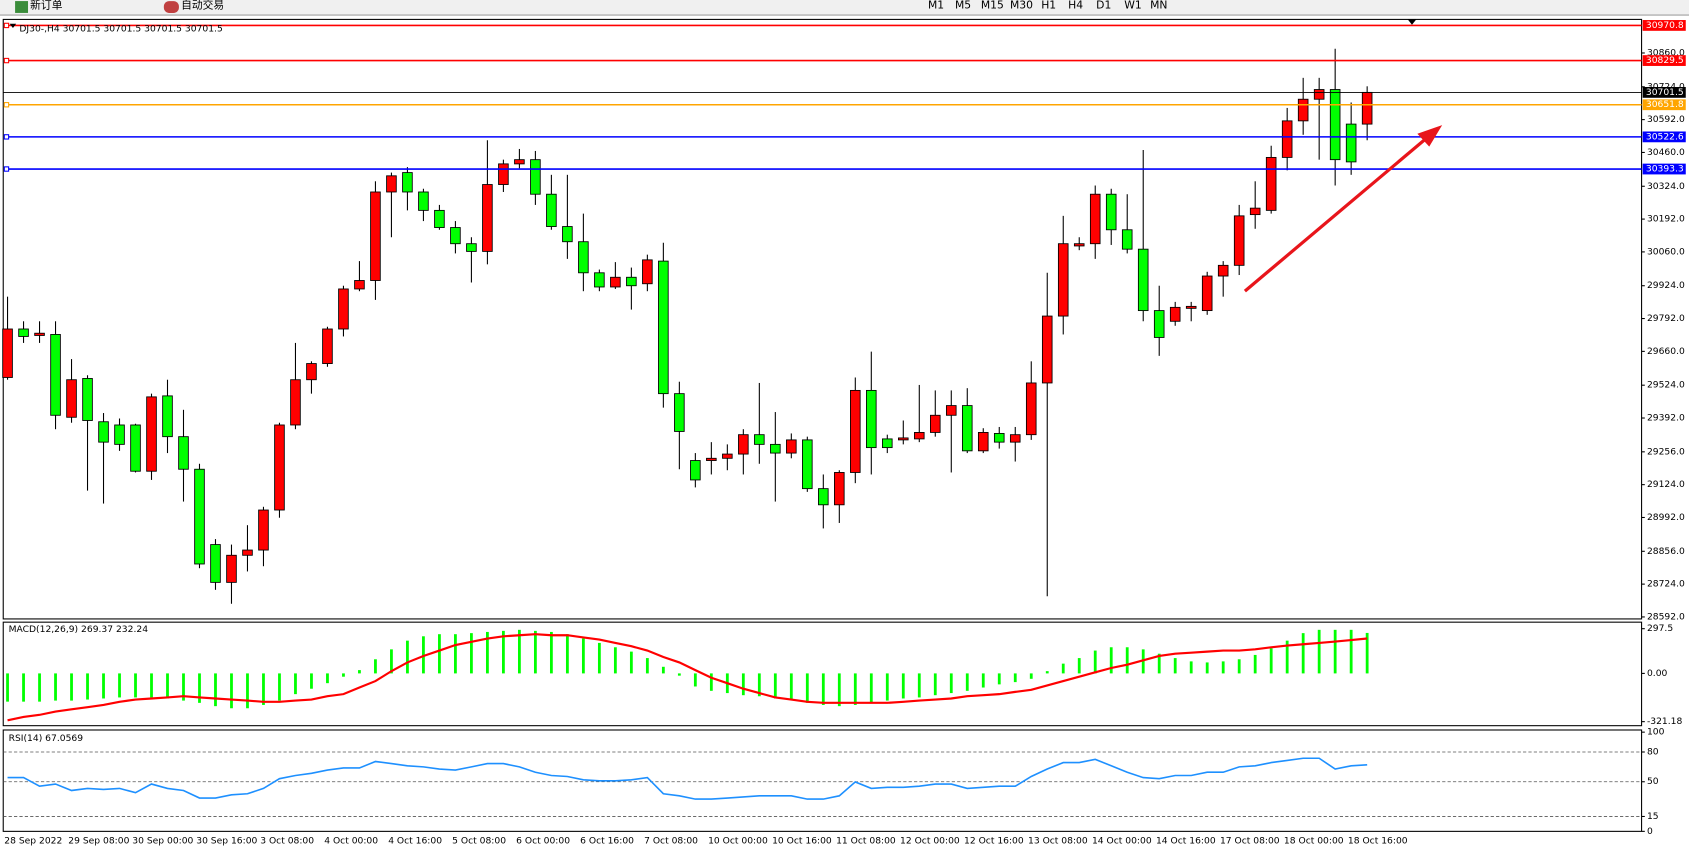  Describe the element at coordinates (79, 629) in the screenshot. I see `macd-title: MACD(12,26,9) 269.37 232.24` at that location.